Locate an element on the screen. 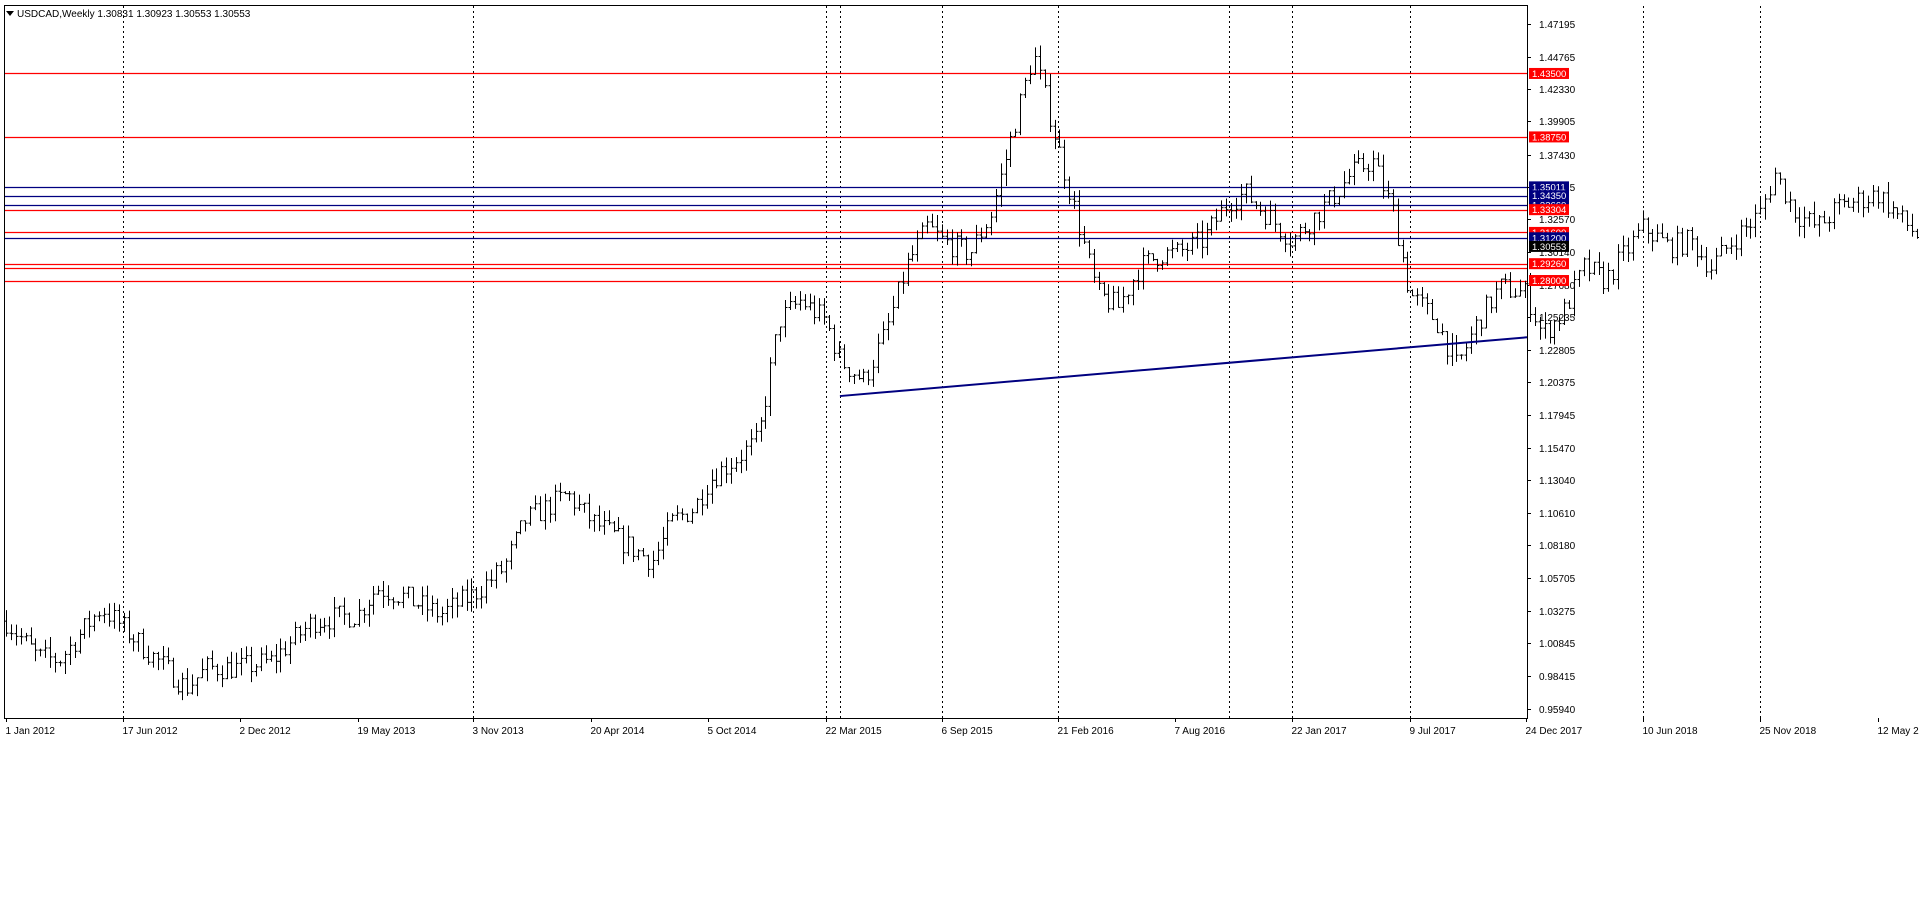 The height and width of the screenshot is (903, 1919). y-tick-label: 1.22805 is located at coordinates (1557, 351).